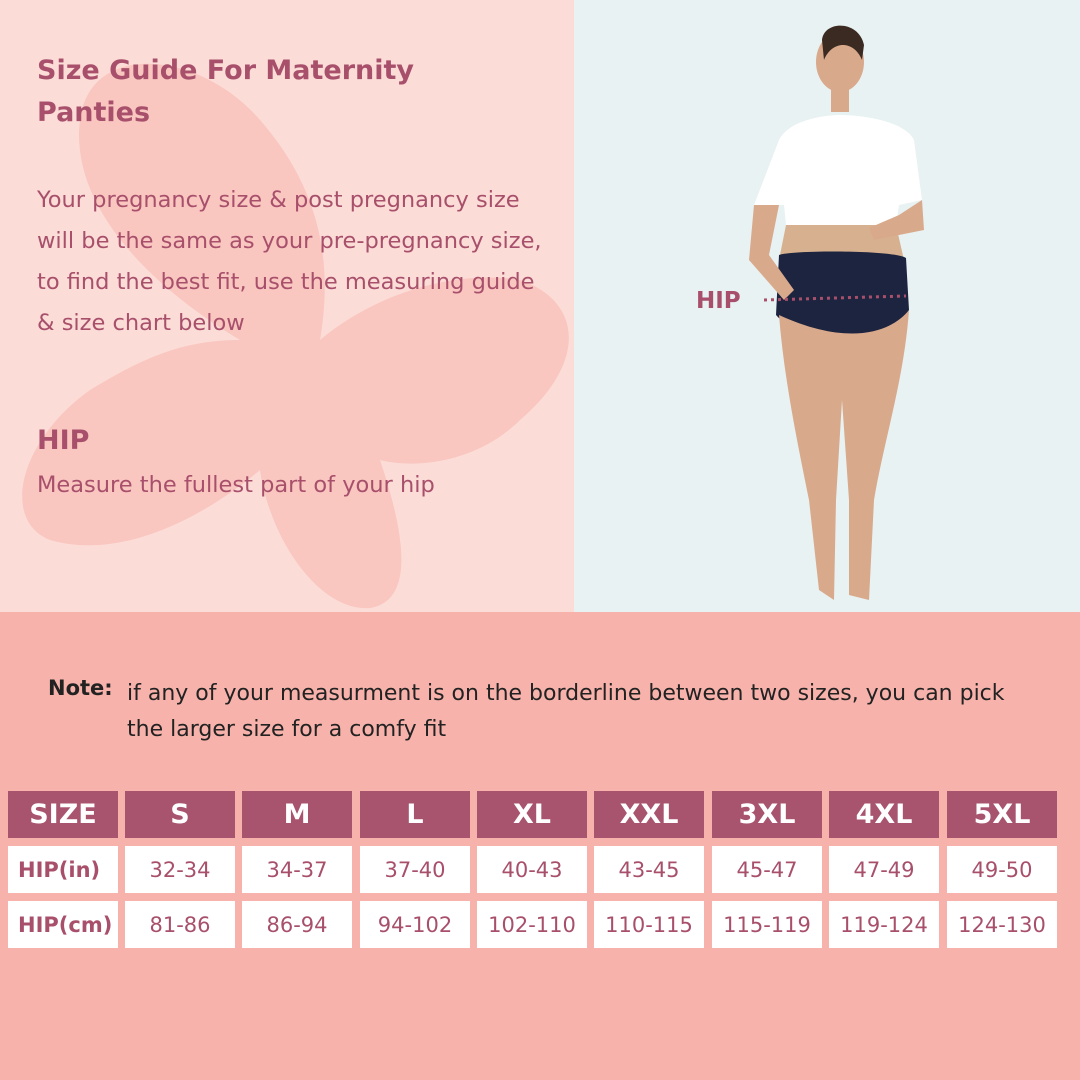  I want to click on table-cell: 43-45, so click(649, 869).